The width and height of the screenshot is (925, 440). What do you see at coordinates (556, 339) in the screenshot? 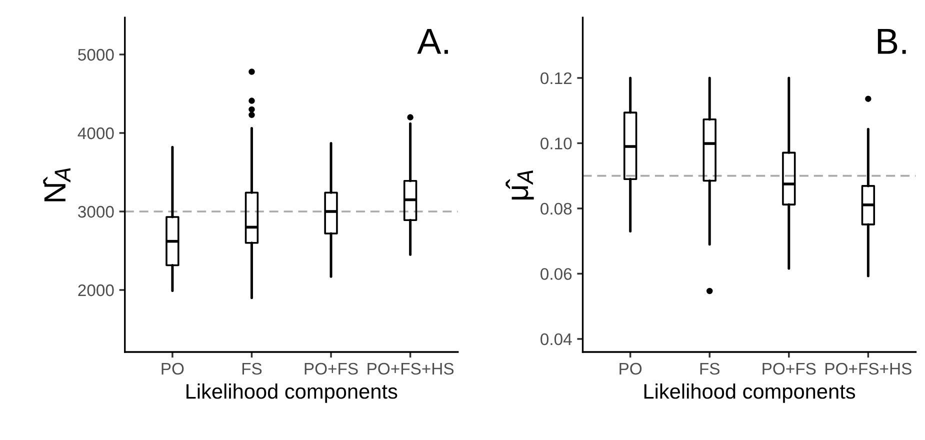
I see `y-tick-label: 0.04` at bounding box center [556, 339].